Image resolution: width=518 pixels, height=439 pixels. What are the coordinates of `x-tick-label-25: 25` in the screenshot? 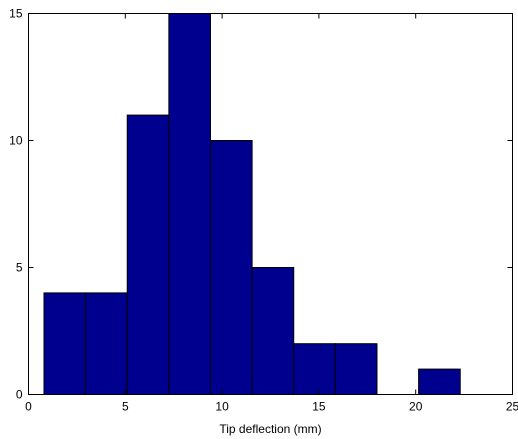 It's located at (512, 407).